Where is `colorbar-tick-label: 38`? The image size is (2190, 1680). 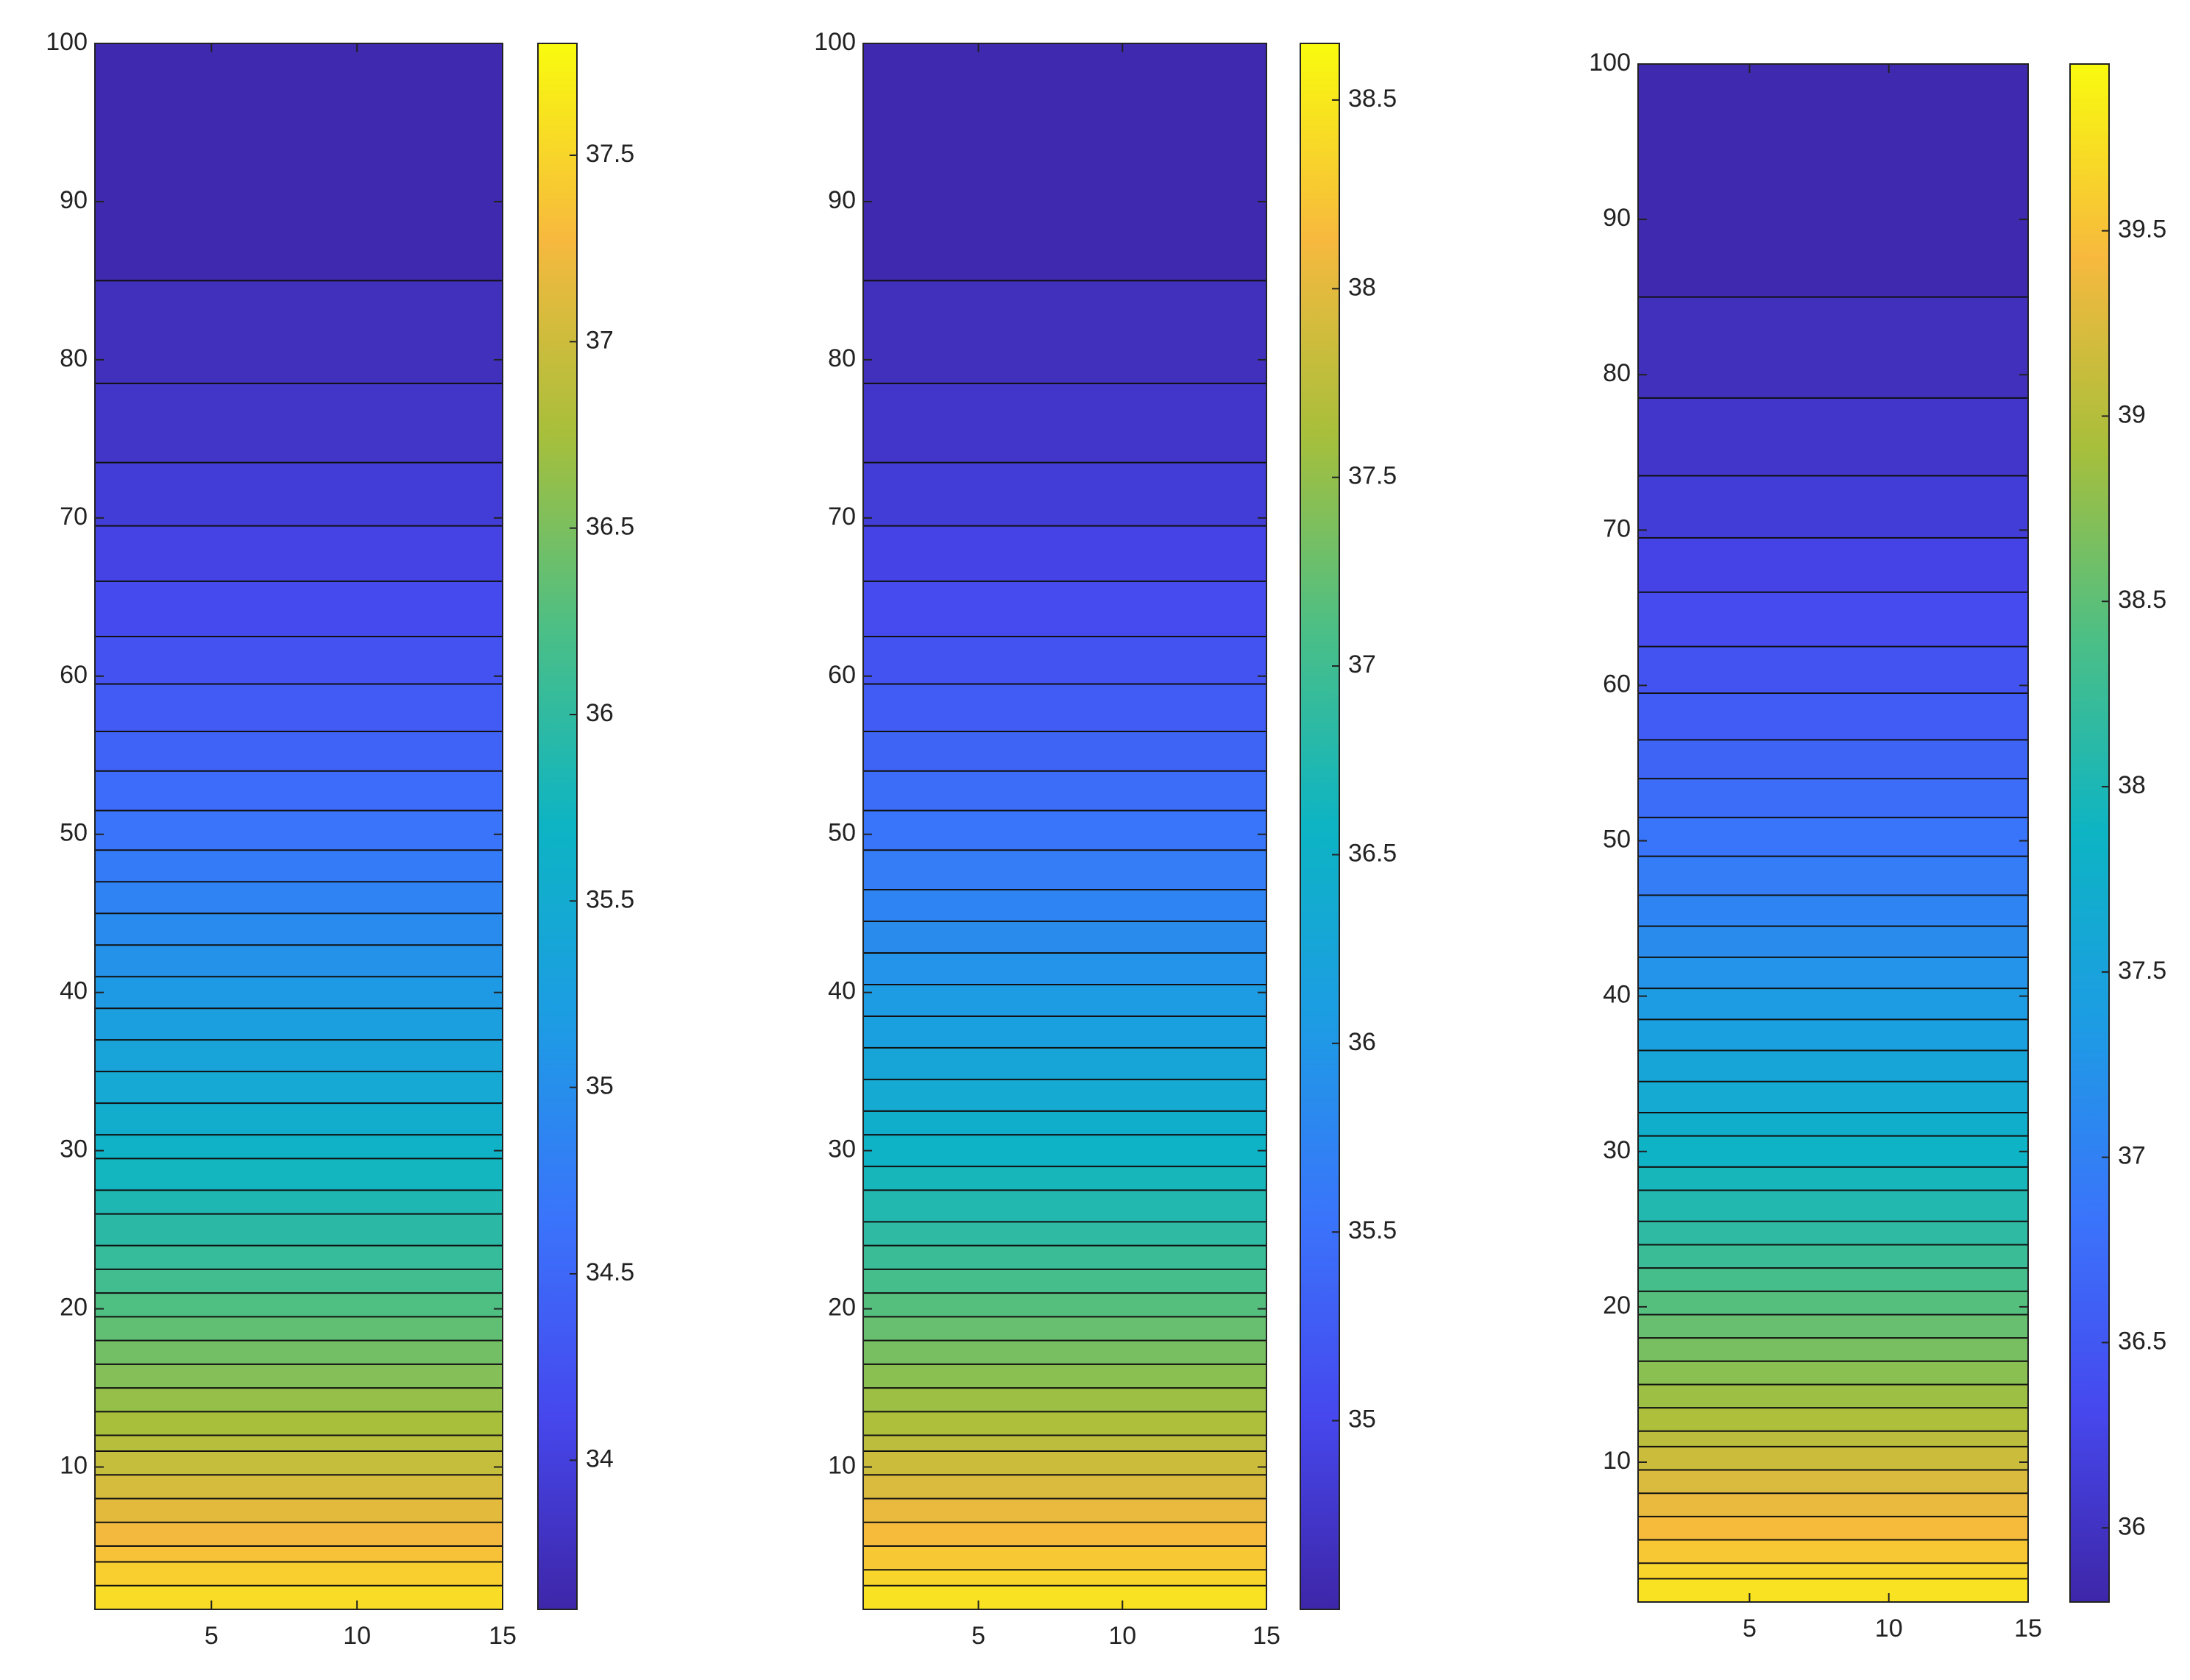
colorbar-tick-label: 38 is located at coordinates (2132, 785).